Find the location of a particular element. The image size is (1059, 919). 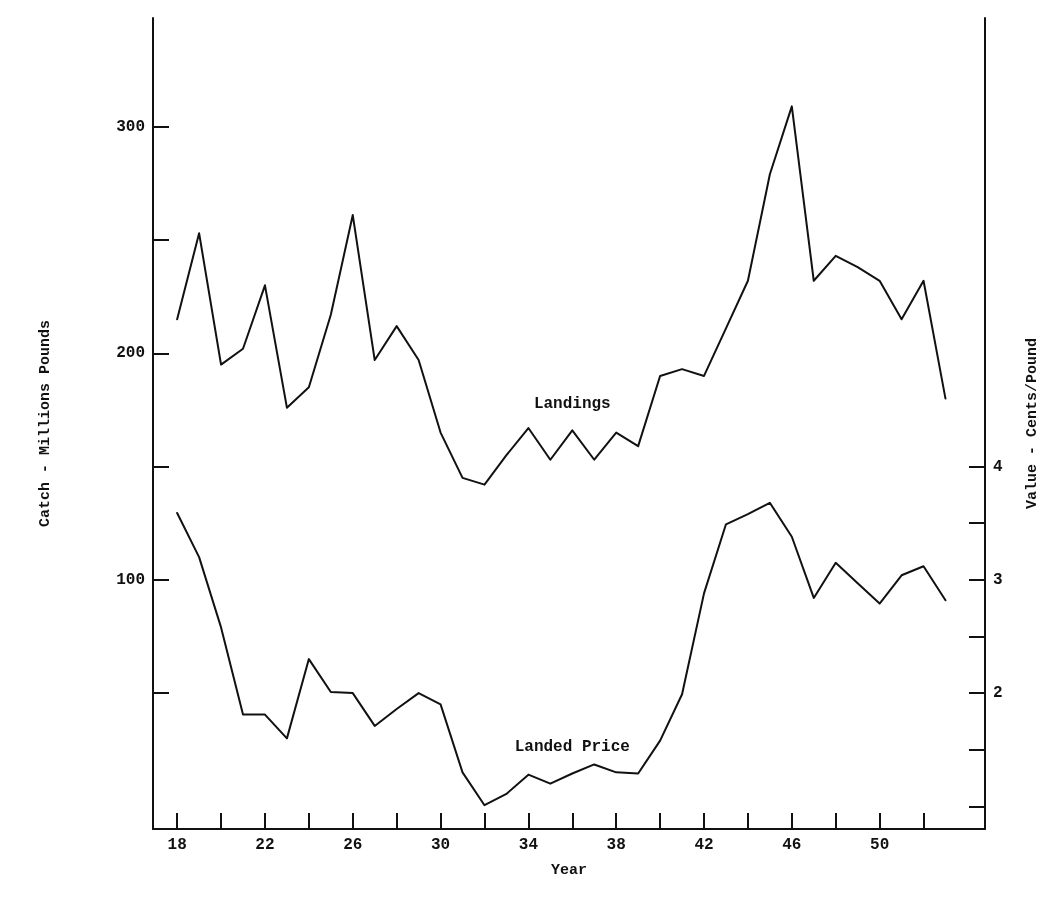

x-tick-label: 18 is located at coordinates (177, 845).